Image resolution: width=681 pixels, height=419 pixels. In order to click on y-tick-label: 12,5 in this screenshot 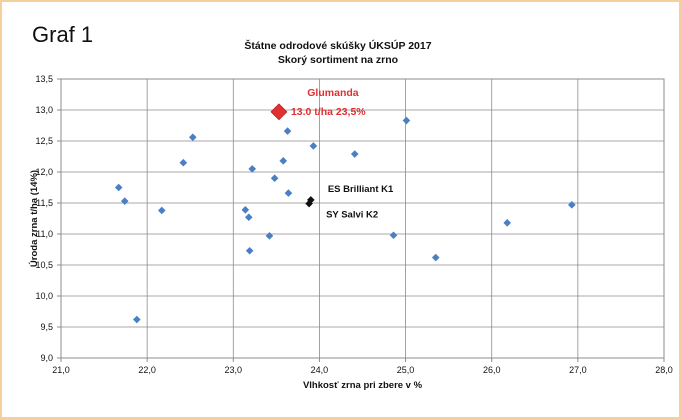, I will do `click(44, 141)`.